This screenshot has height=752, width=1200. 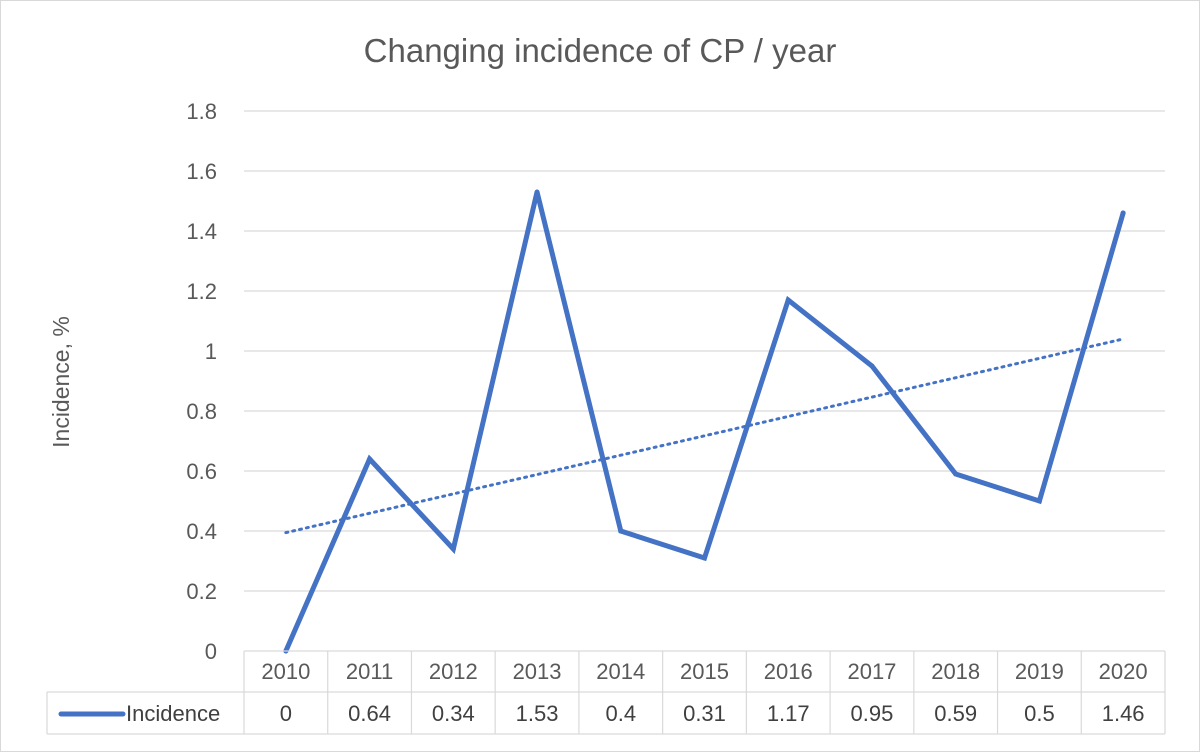 What do you see at coordinates (201, 411) in the screenshot?
I see `y-tick-label: 0.8` at bounding box center [201, 411].